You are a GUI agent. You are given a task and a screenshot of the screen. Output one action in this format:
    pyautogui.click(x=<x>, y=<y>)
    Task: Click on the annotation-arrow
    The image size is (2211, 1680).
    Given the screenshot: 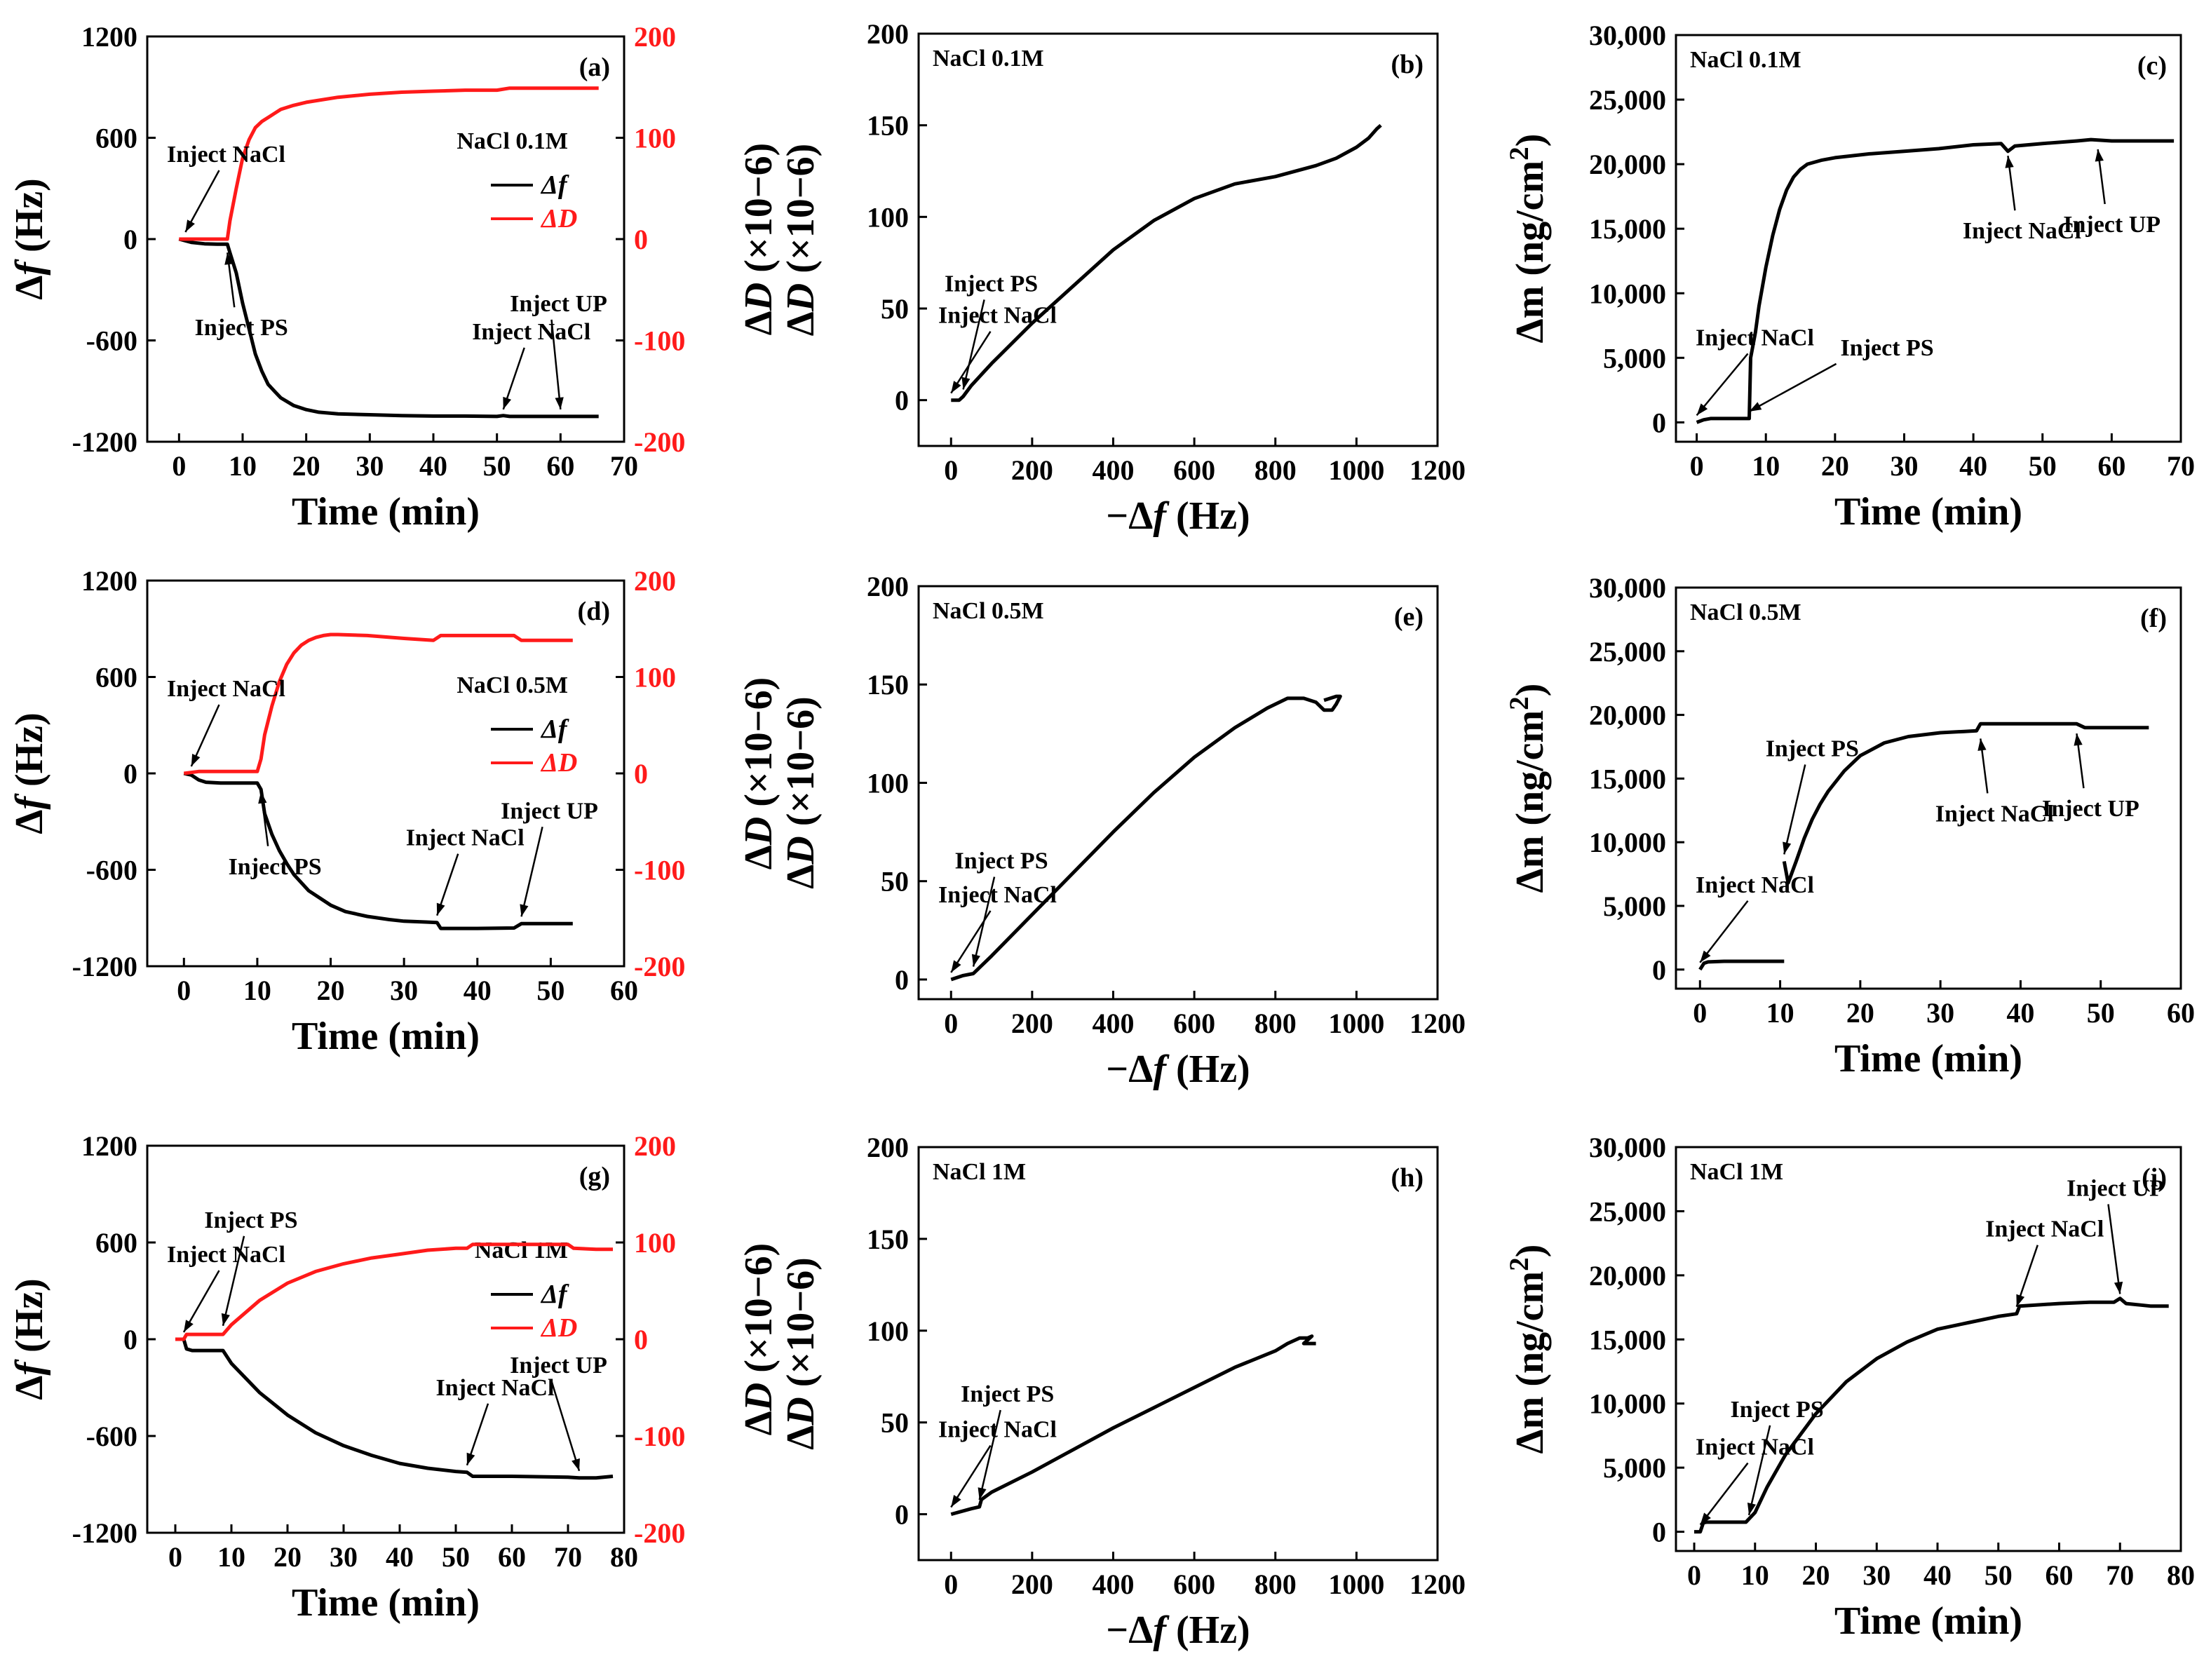 What is the action you would take?
    pyautogui.click(x=1795, y=809)
    